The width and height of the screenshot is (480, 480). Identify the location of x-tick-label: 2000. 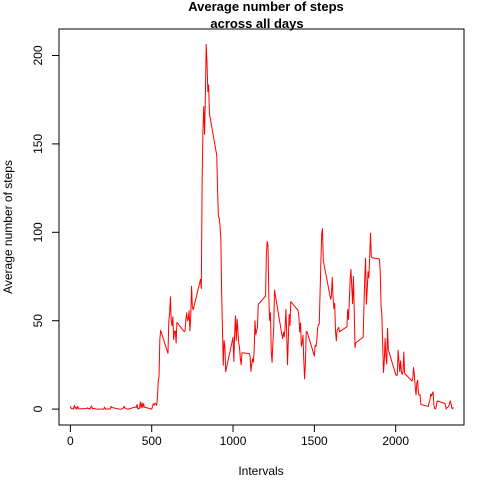
(395, 441).